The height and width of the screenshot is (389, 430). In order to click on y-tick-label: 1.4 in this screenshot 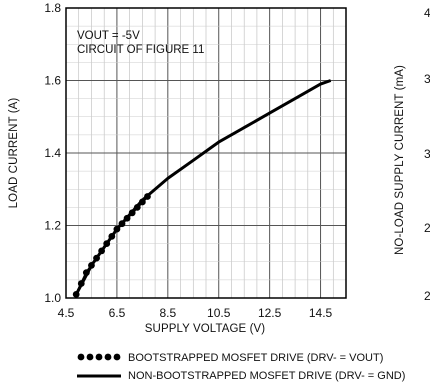, I will do `click(52, 153)`.